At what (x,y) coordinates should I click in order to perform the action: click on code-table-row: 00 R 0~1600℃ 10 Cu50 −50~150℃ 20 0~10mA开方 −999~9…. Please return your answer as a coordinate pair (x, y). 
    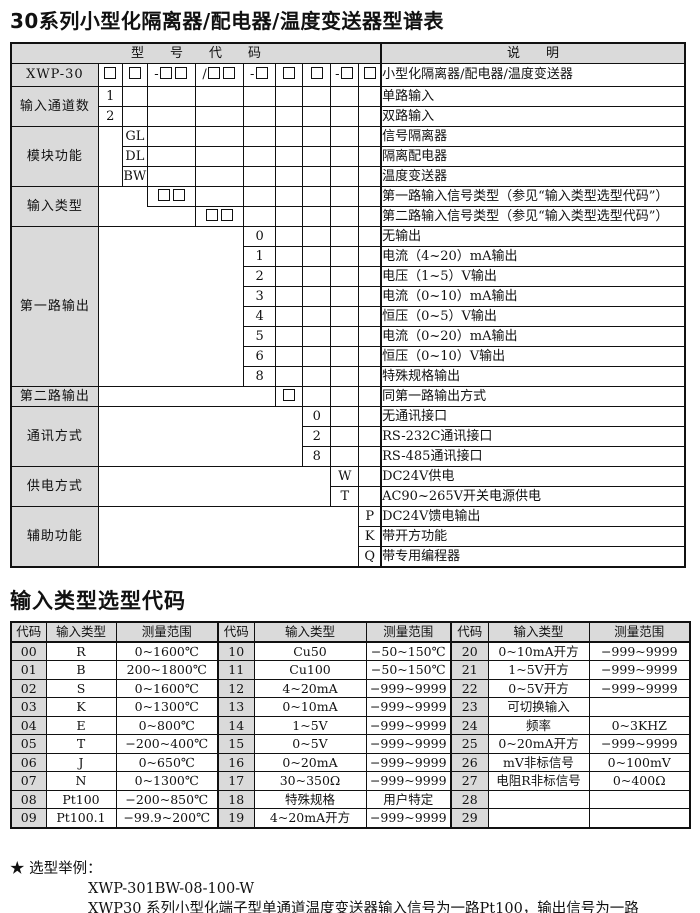
    Looking at the image, I should click on (350, 651).